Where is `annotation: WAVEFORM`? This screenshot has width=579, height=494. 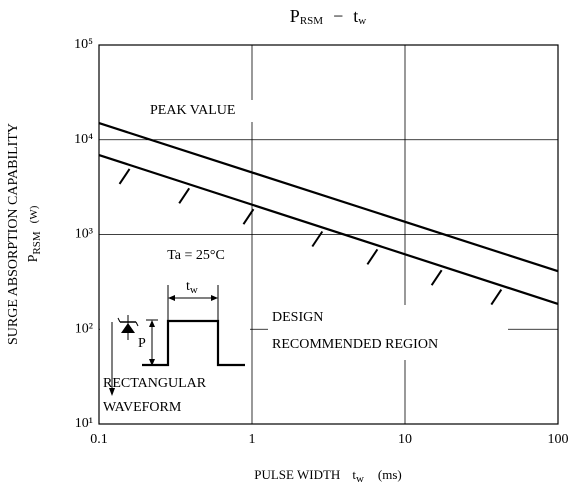 annotation: WAVEFORM is located at coordinates (142, 407).